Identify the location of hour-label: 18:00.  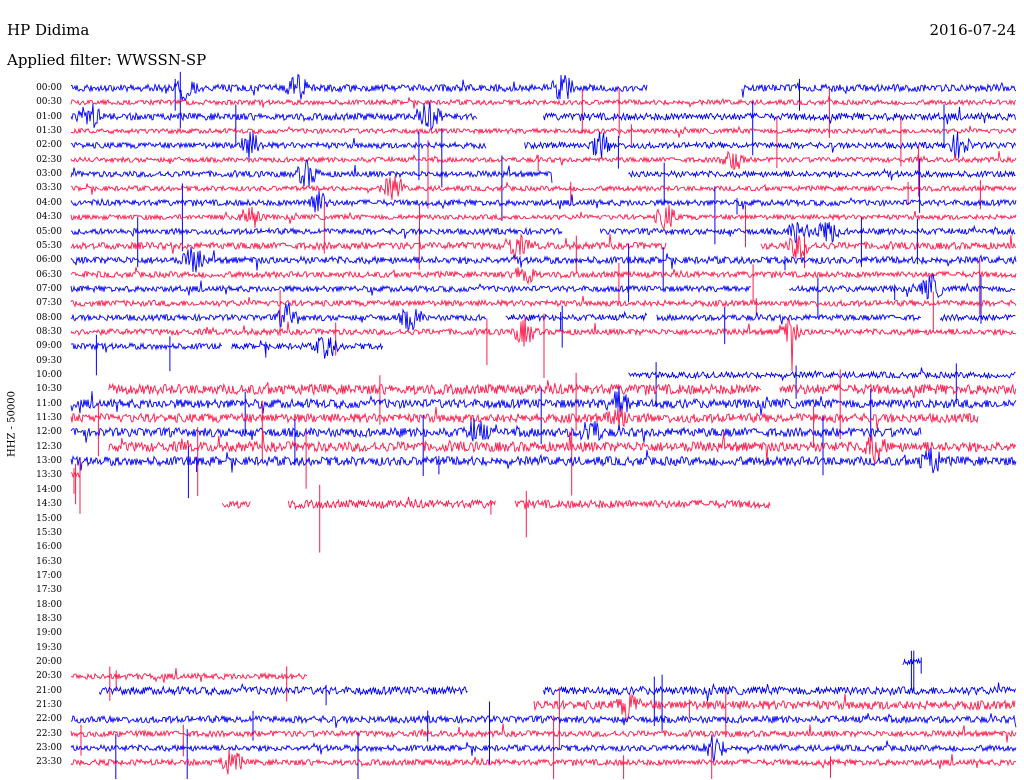
(49, 604).